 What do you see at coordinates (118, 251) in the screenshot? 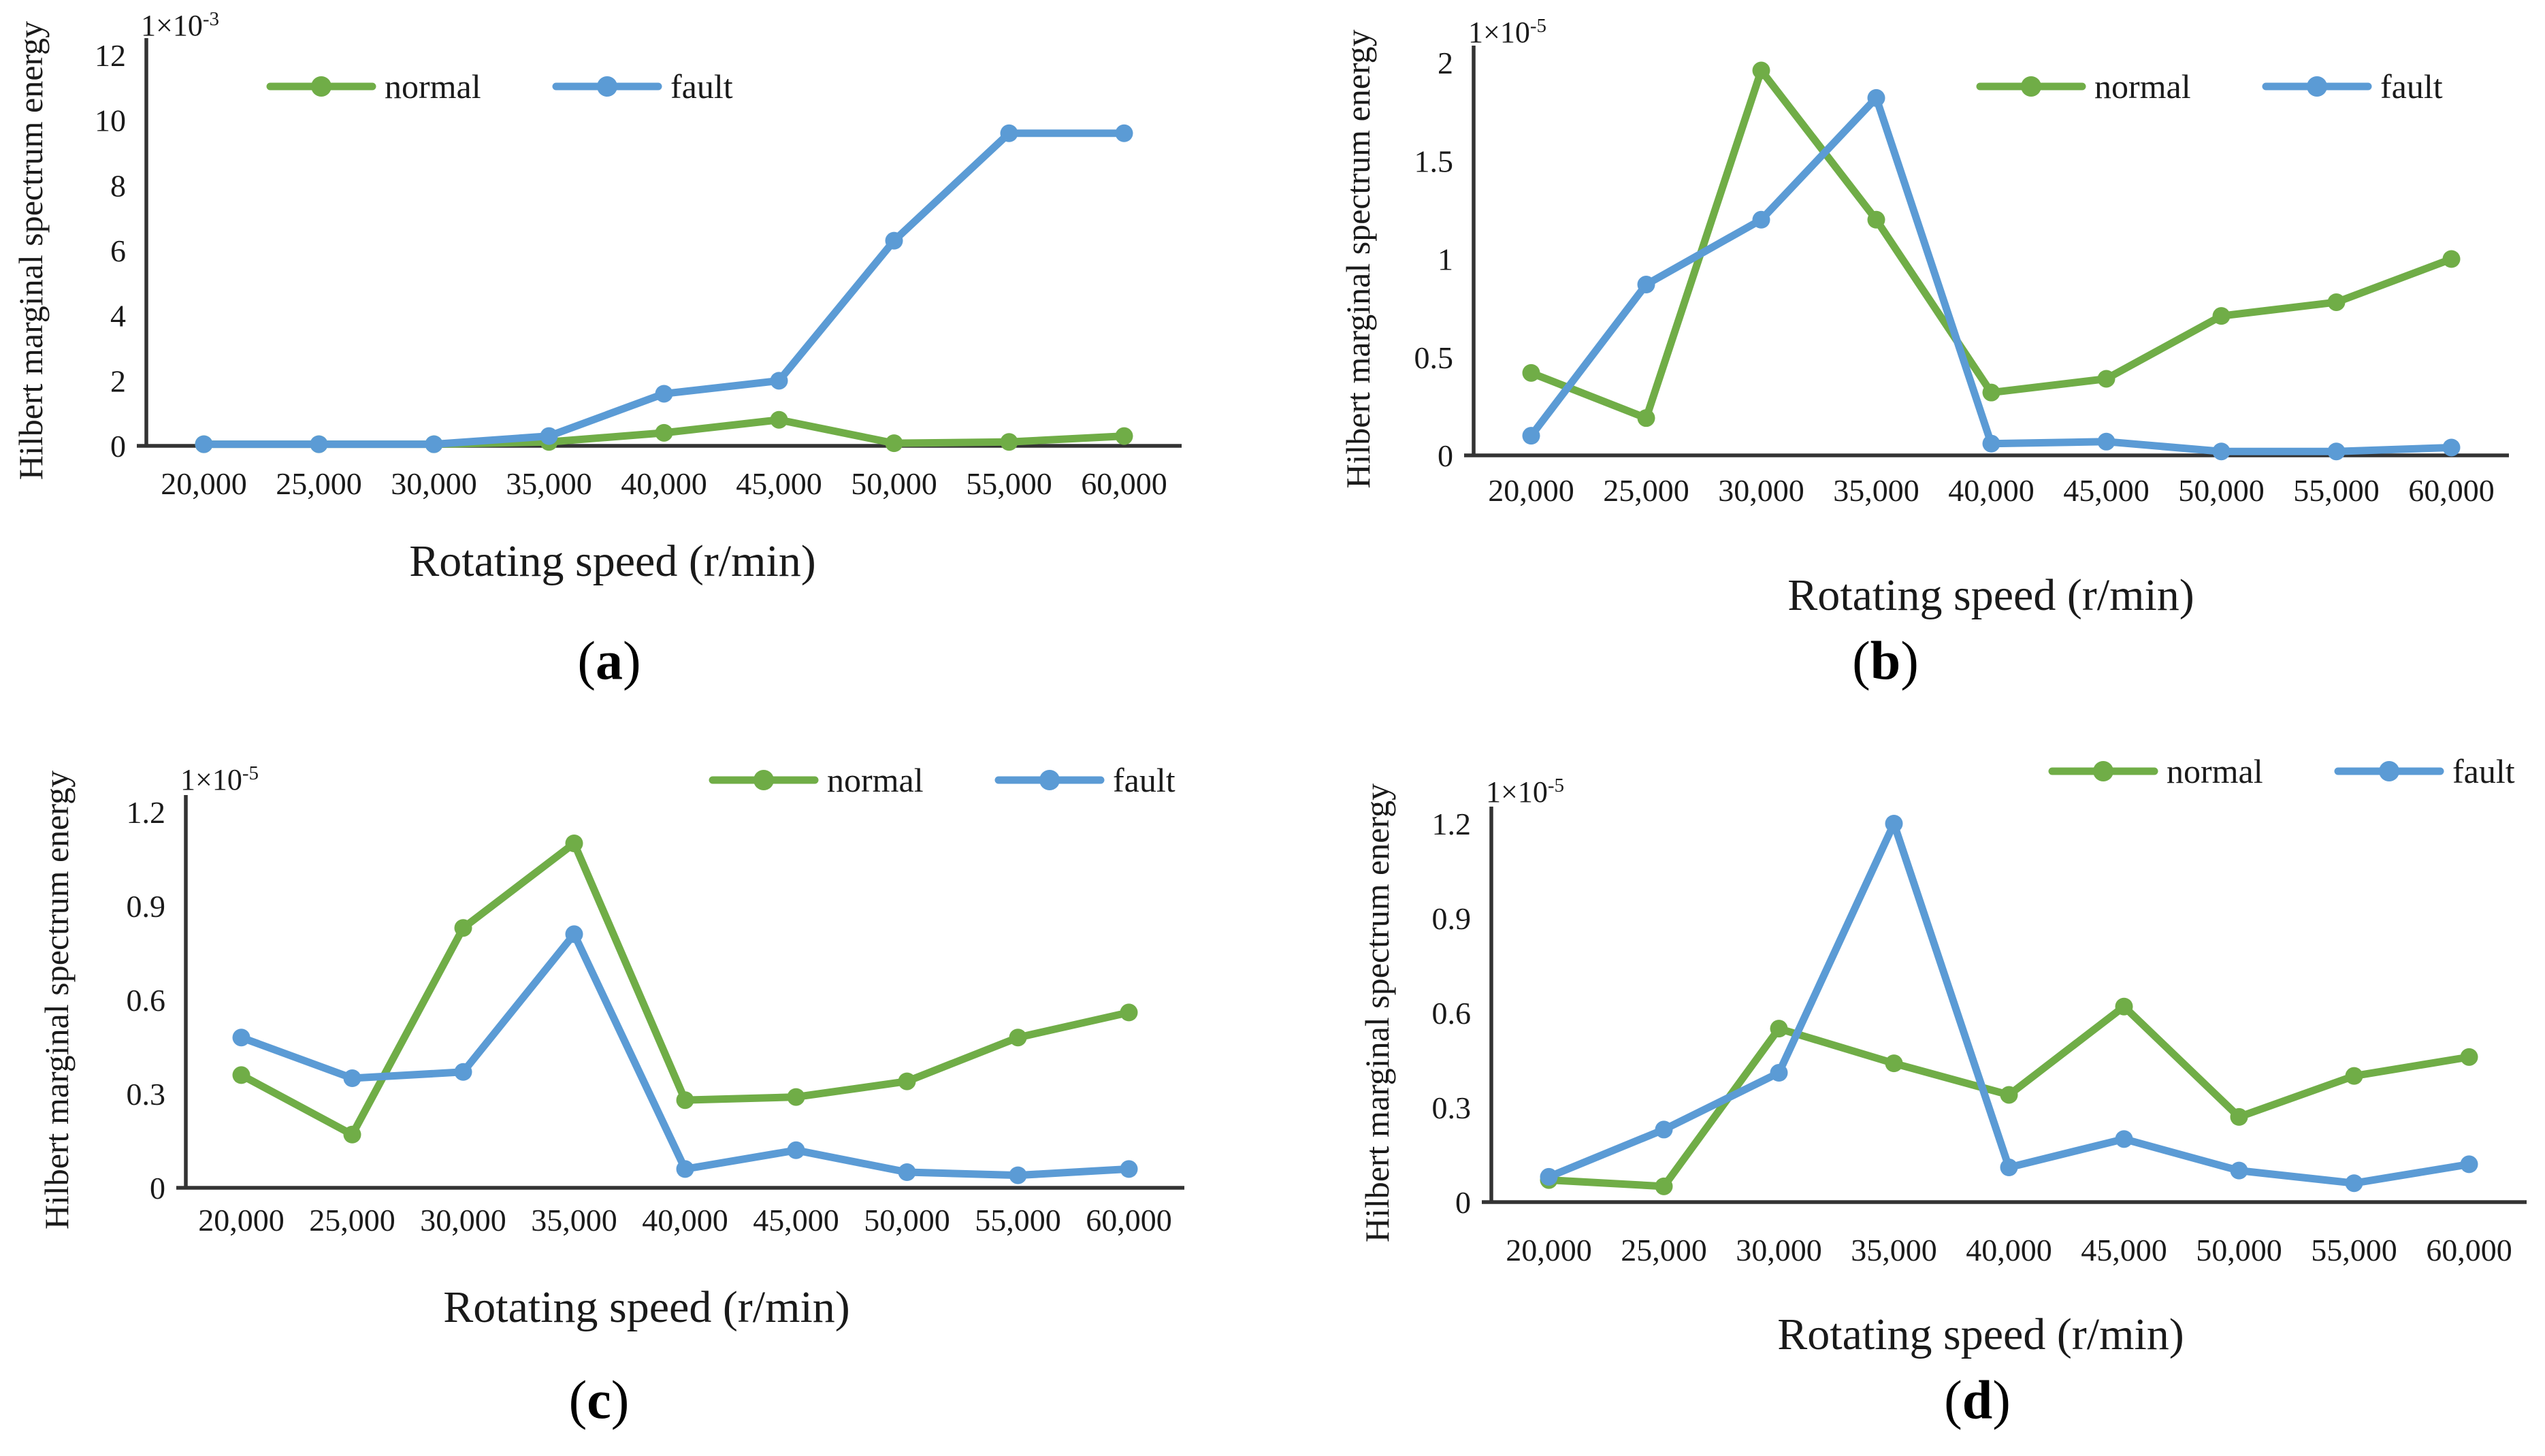
I see `y-tick-label: 6` at bounding box center [118, 251].